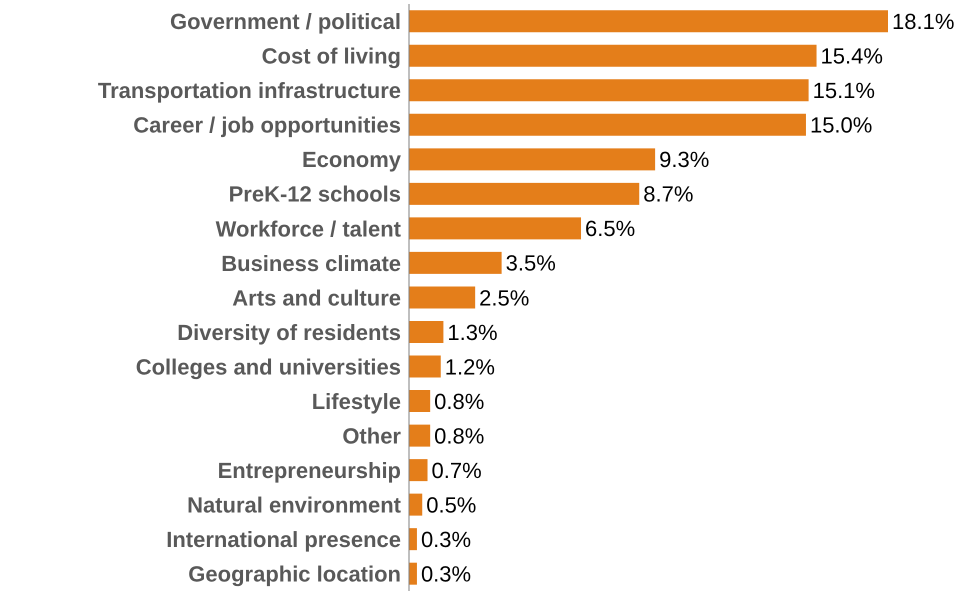 Image resolution: width=972 pixels, height=593 pixels. I want to click on y-tick-label: Arts and culture, so click(316, 297).